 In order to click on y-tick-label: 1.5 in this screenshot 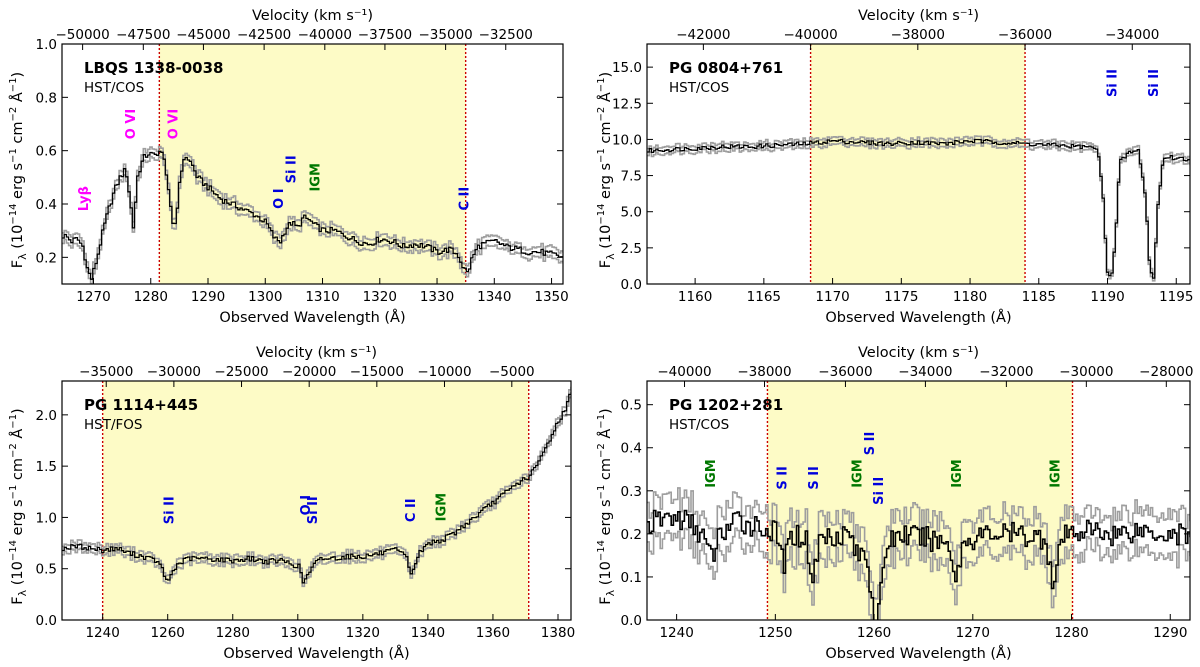, I will do `click(46, 467)`.